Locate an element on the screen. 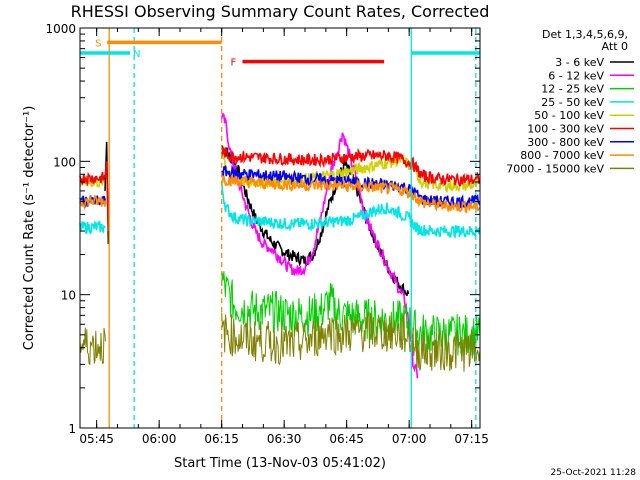 This screenshot has width=640, height=480. legend-label: 7000 - 15000 keV is located at coordinates (555, 168).